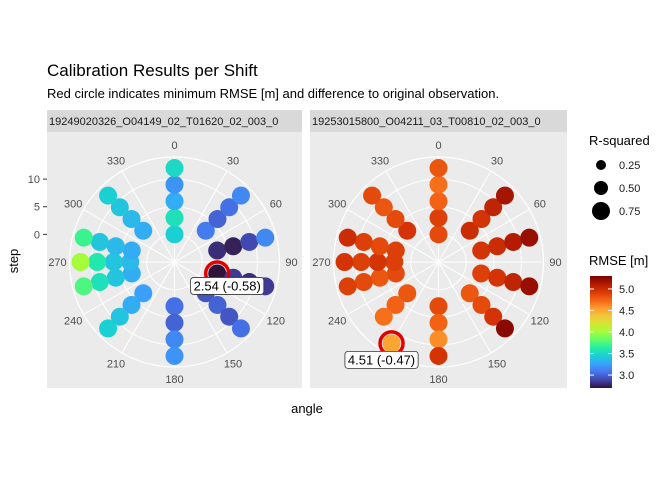  I want to click on size-legend-title: R-squared, so click(619, 140).